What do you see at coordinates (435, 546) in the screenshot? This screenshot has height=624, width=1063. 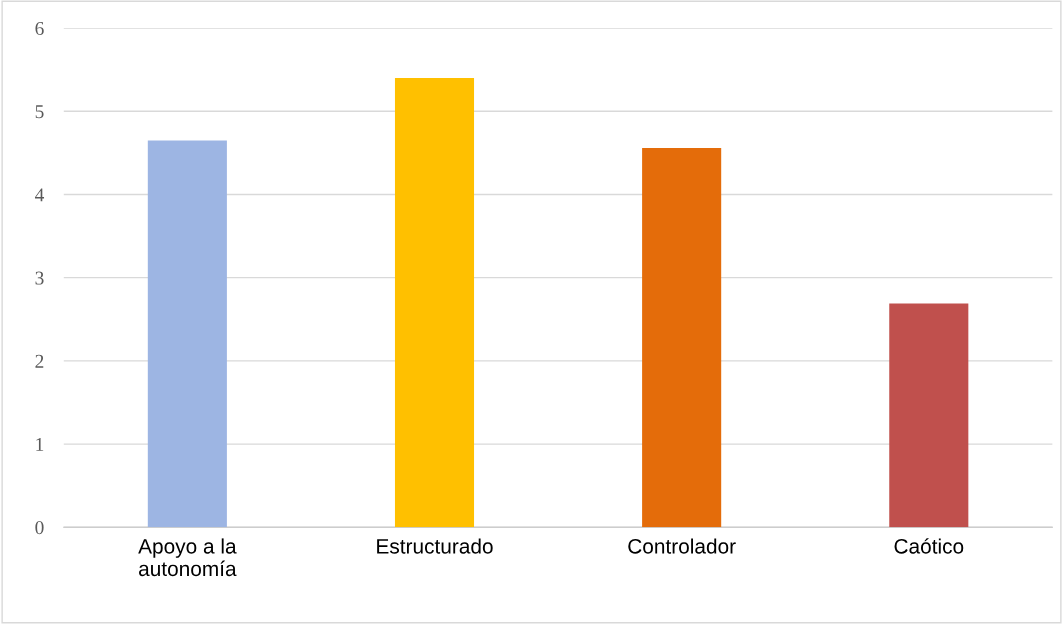 I see `x-tick-label: Estructurado` at bounding box center [435, 546].